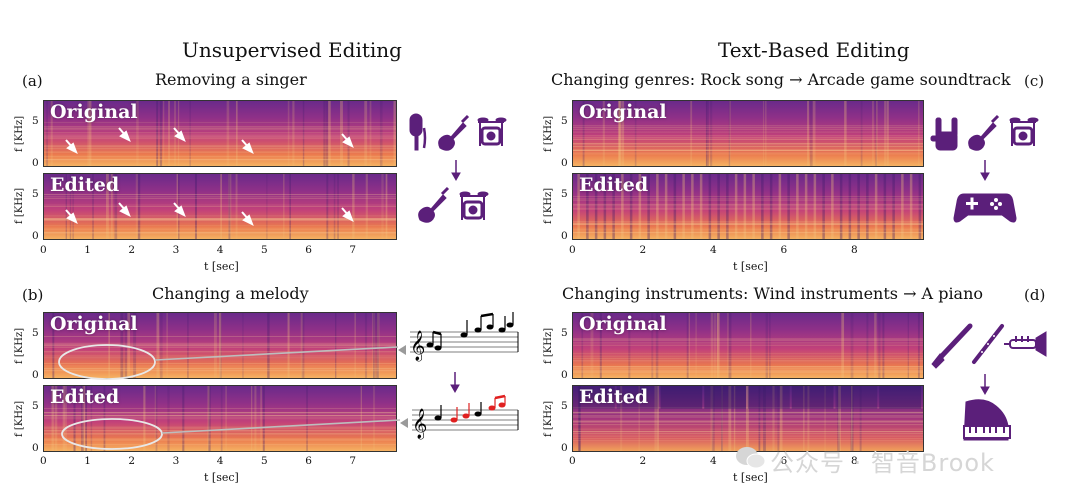 The height and width of the screenshot is (501, 1075). What do you see at coordinates (33, 295) in the screenshot?
I see `panel-letter-b: (b)` at bounding box center [33, 295].